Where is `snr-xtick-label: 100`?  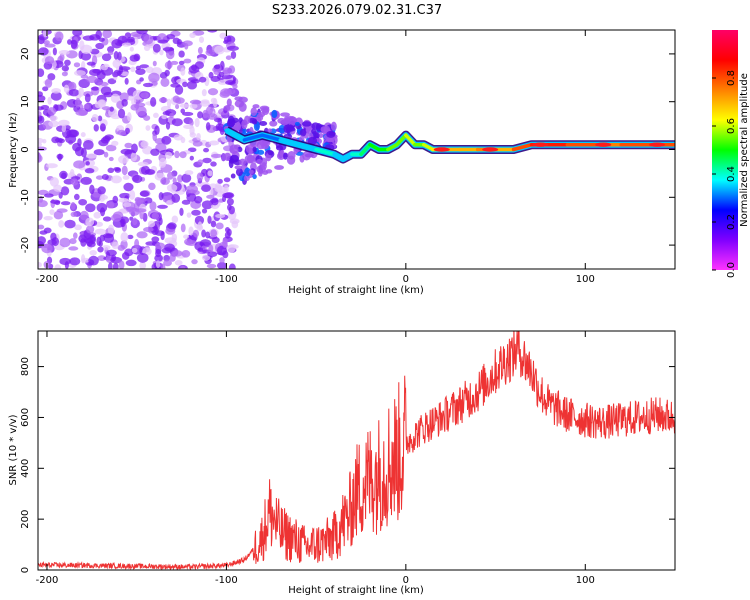
snr-xtick-label: 100 is located at coordinates (585, 580).